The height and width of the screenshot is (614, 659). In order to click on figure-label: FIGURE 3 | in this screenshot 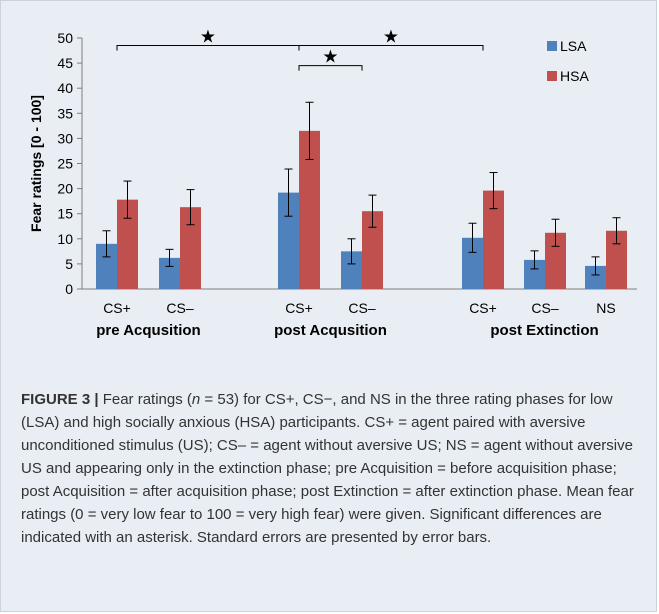, I will do `click(60, 399)`.